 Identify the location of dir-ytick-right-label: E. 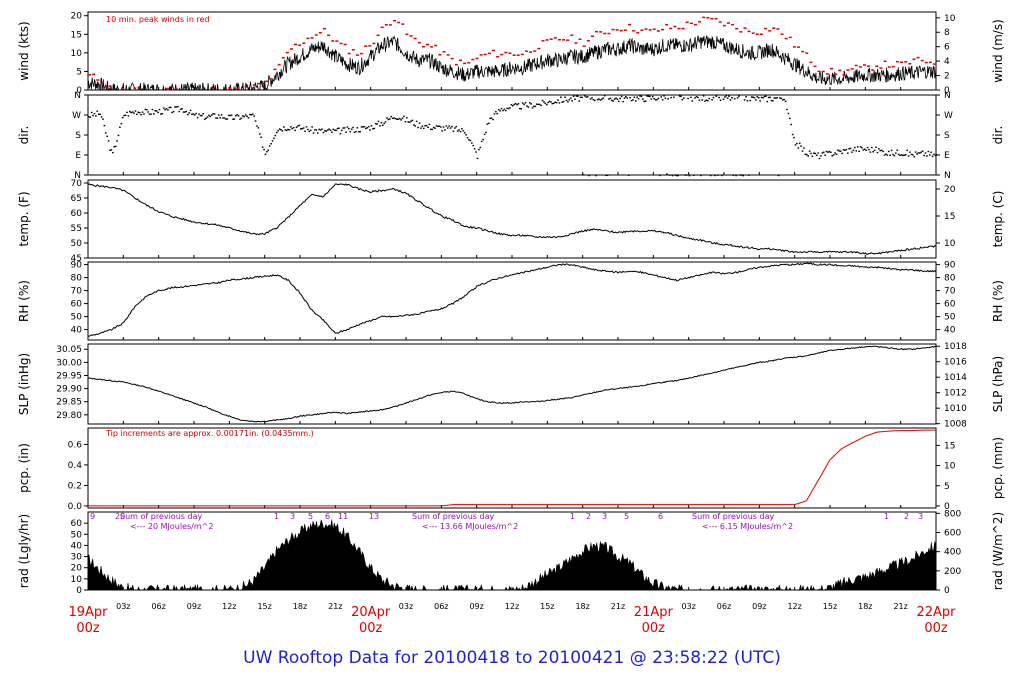
(947, 156).